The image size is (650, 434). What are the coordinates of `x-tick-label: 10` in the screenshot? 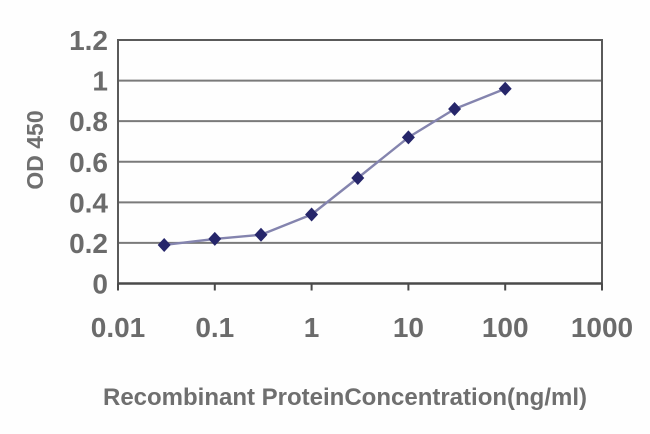 It's located at (408, 327).